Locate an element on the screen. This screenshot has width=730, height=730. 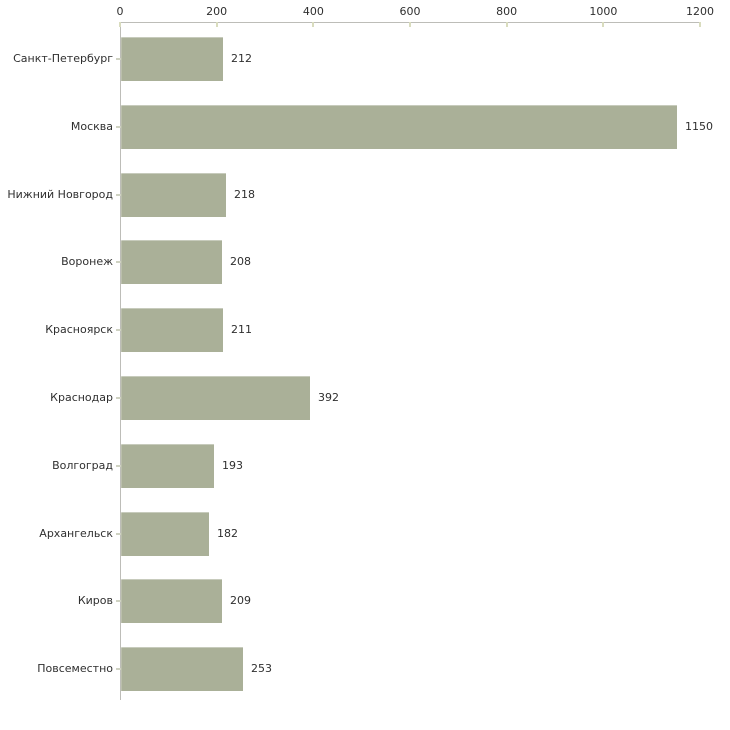
category-label: Повсеместно is located at coordinates (75, 669).